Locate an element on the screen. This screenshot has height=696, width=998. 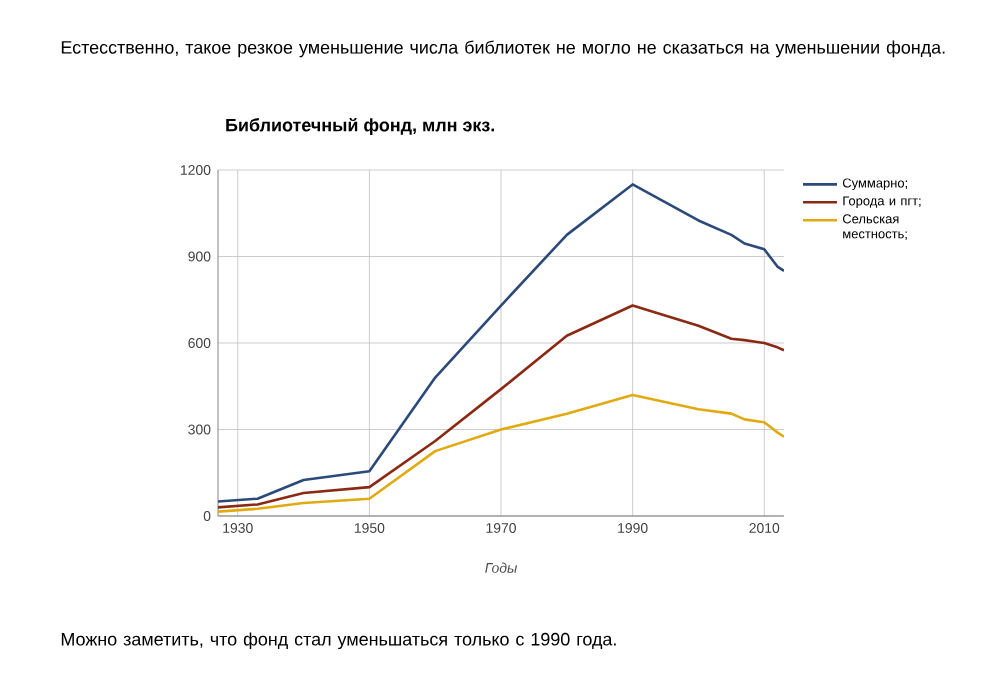
text: Можно заметить, что фонд стал уменьшаться только с 1990 года. is located at coordinates (338, 641).